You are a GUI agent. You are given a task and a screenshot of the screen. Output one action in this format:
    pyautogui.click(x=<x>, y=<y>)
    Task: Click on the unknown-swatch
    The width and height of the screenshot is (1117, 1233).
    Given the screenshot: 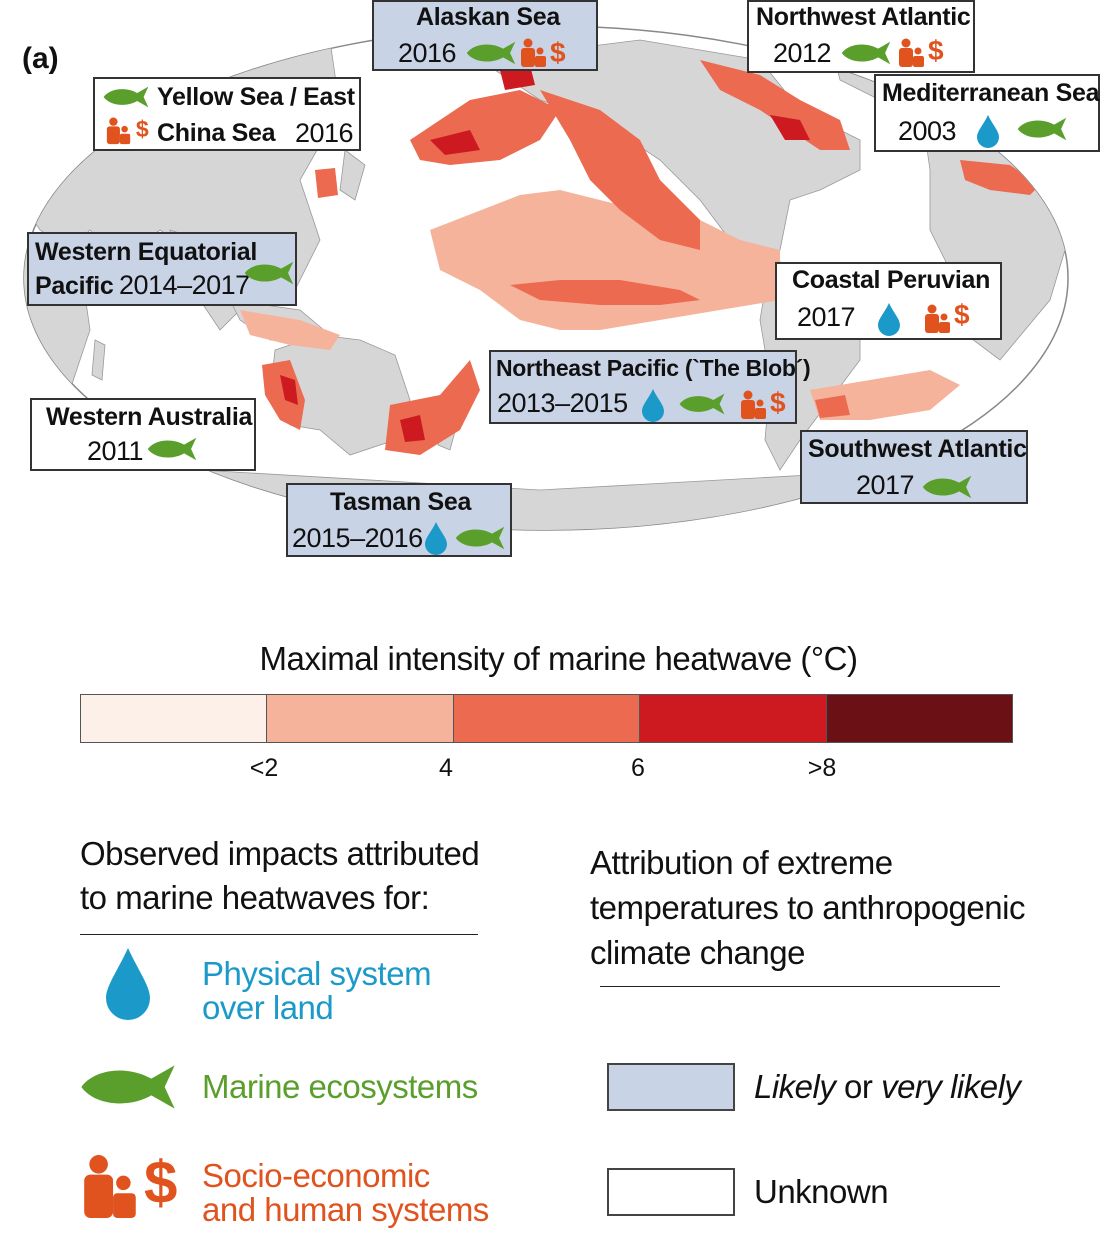 What is the action you would take?
    pyautogui.click(x=671, y=1192)
    